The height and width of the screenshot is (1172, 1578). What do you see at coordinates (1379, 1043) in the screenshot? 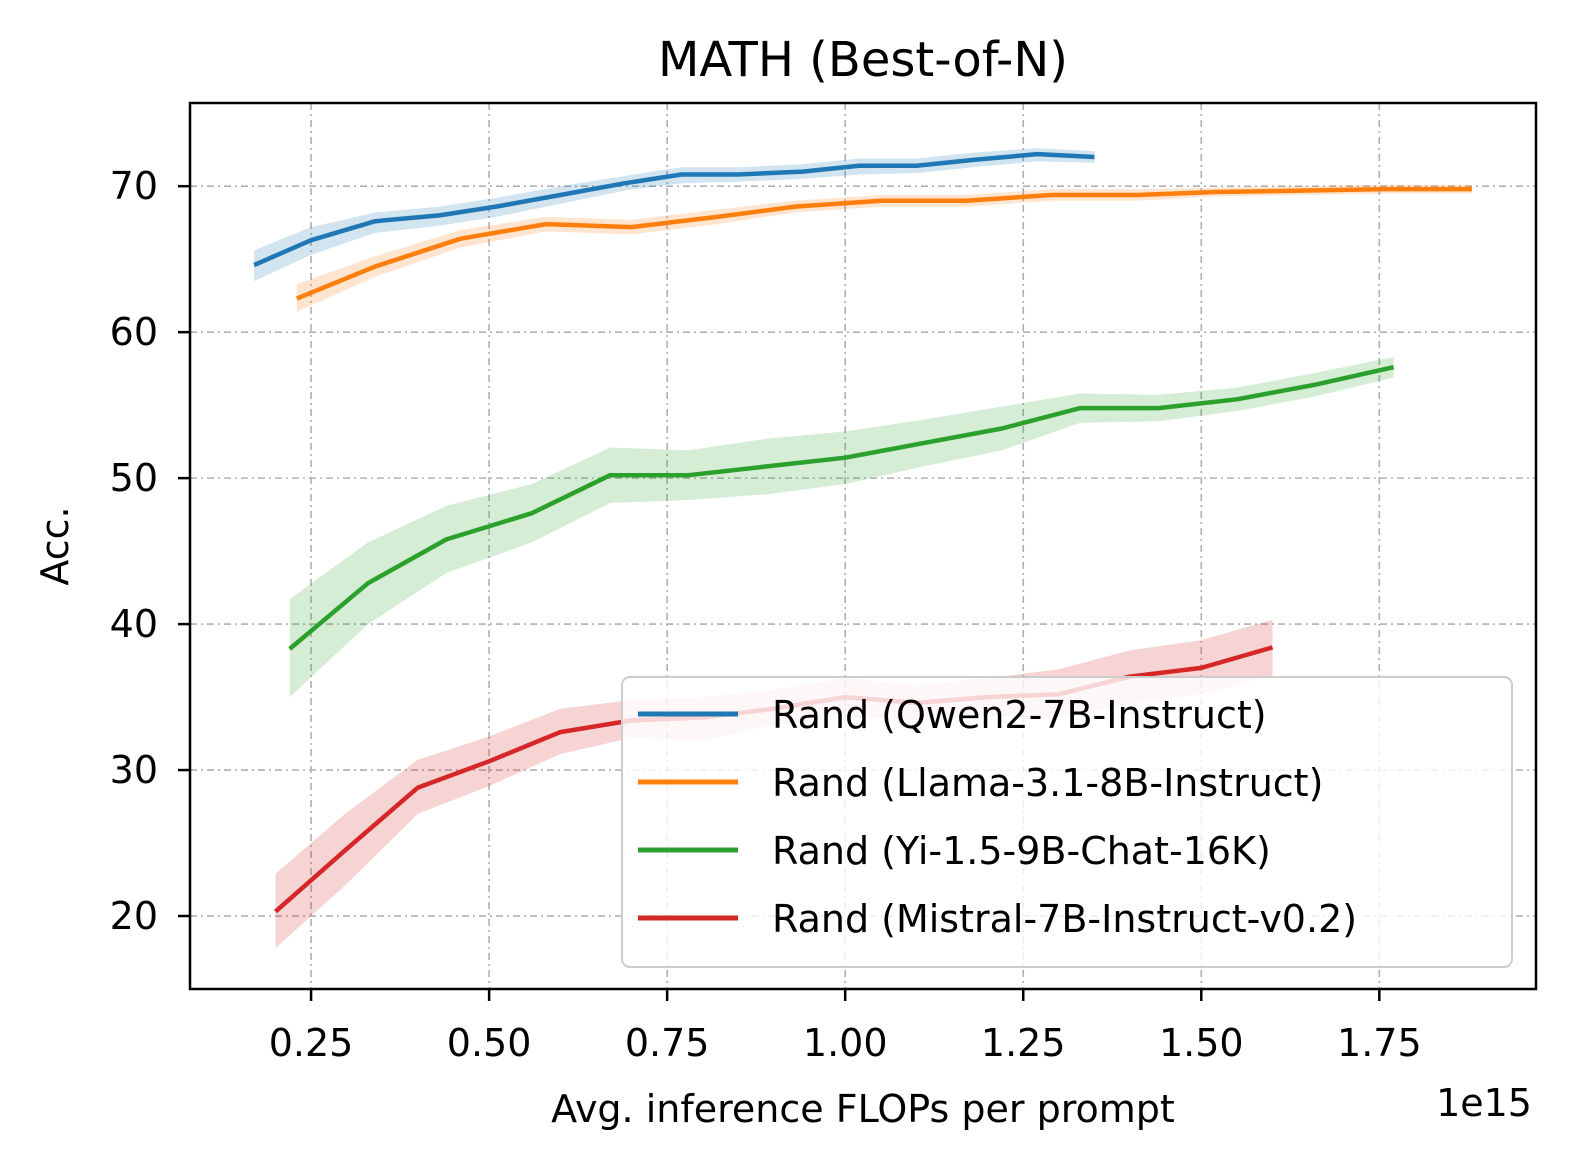
I see `x-tick-label: 1.75` at bounding box center [1379, 1043].